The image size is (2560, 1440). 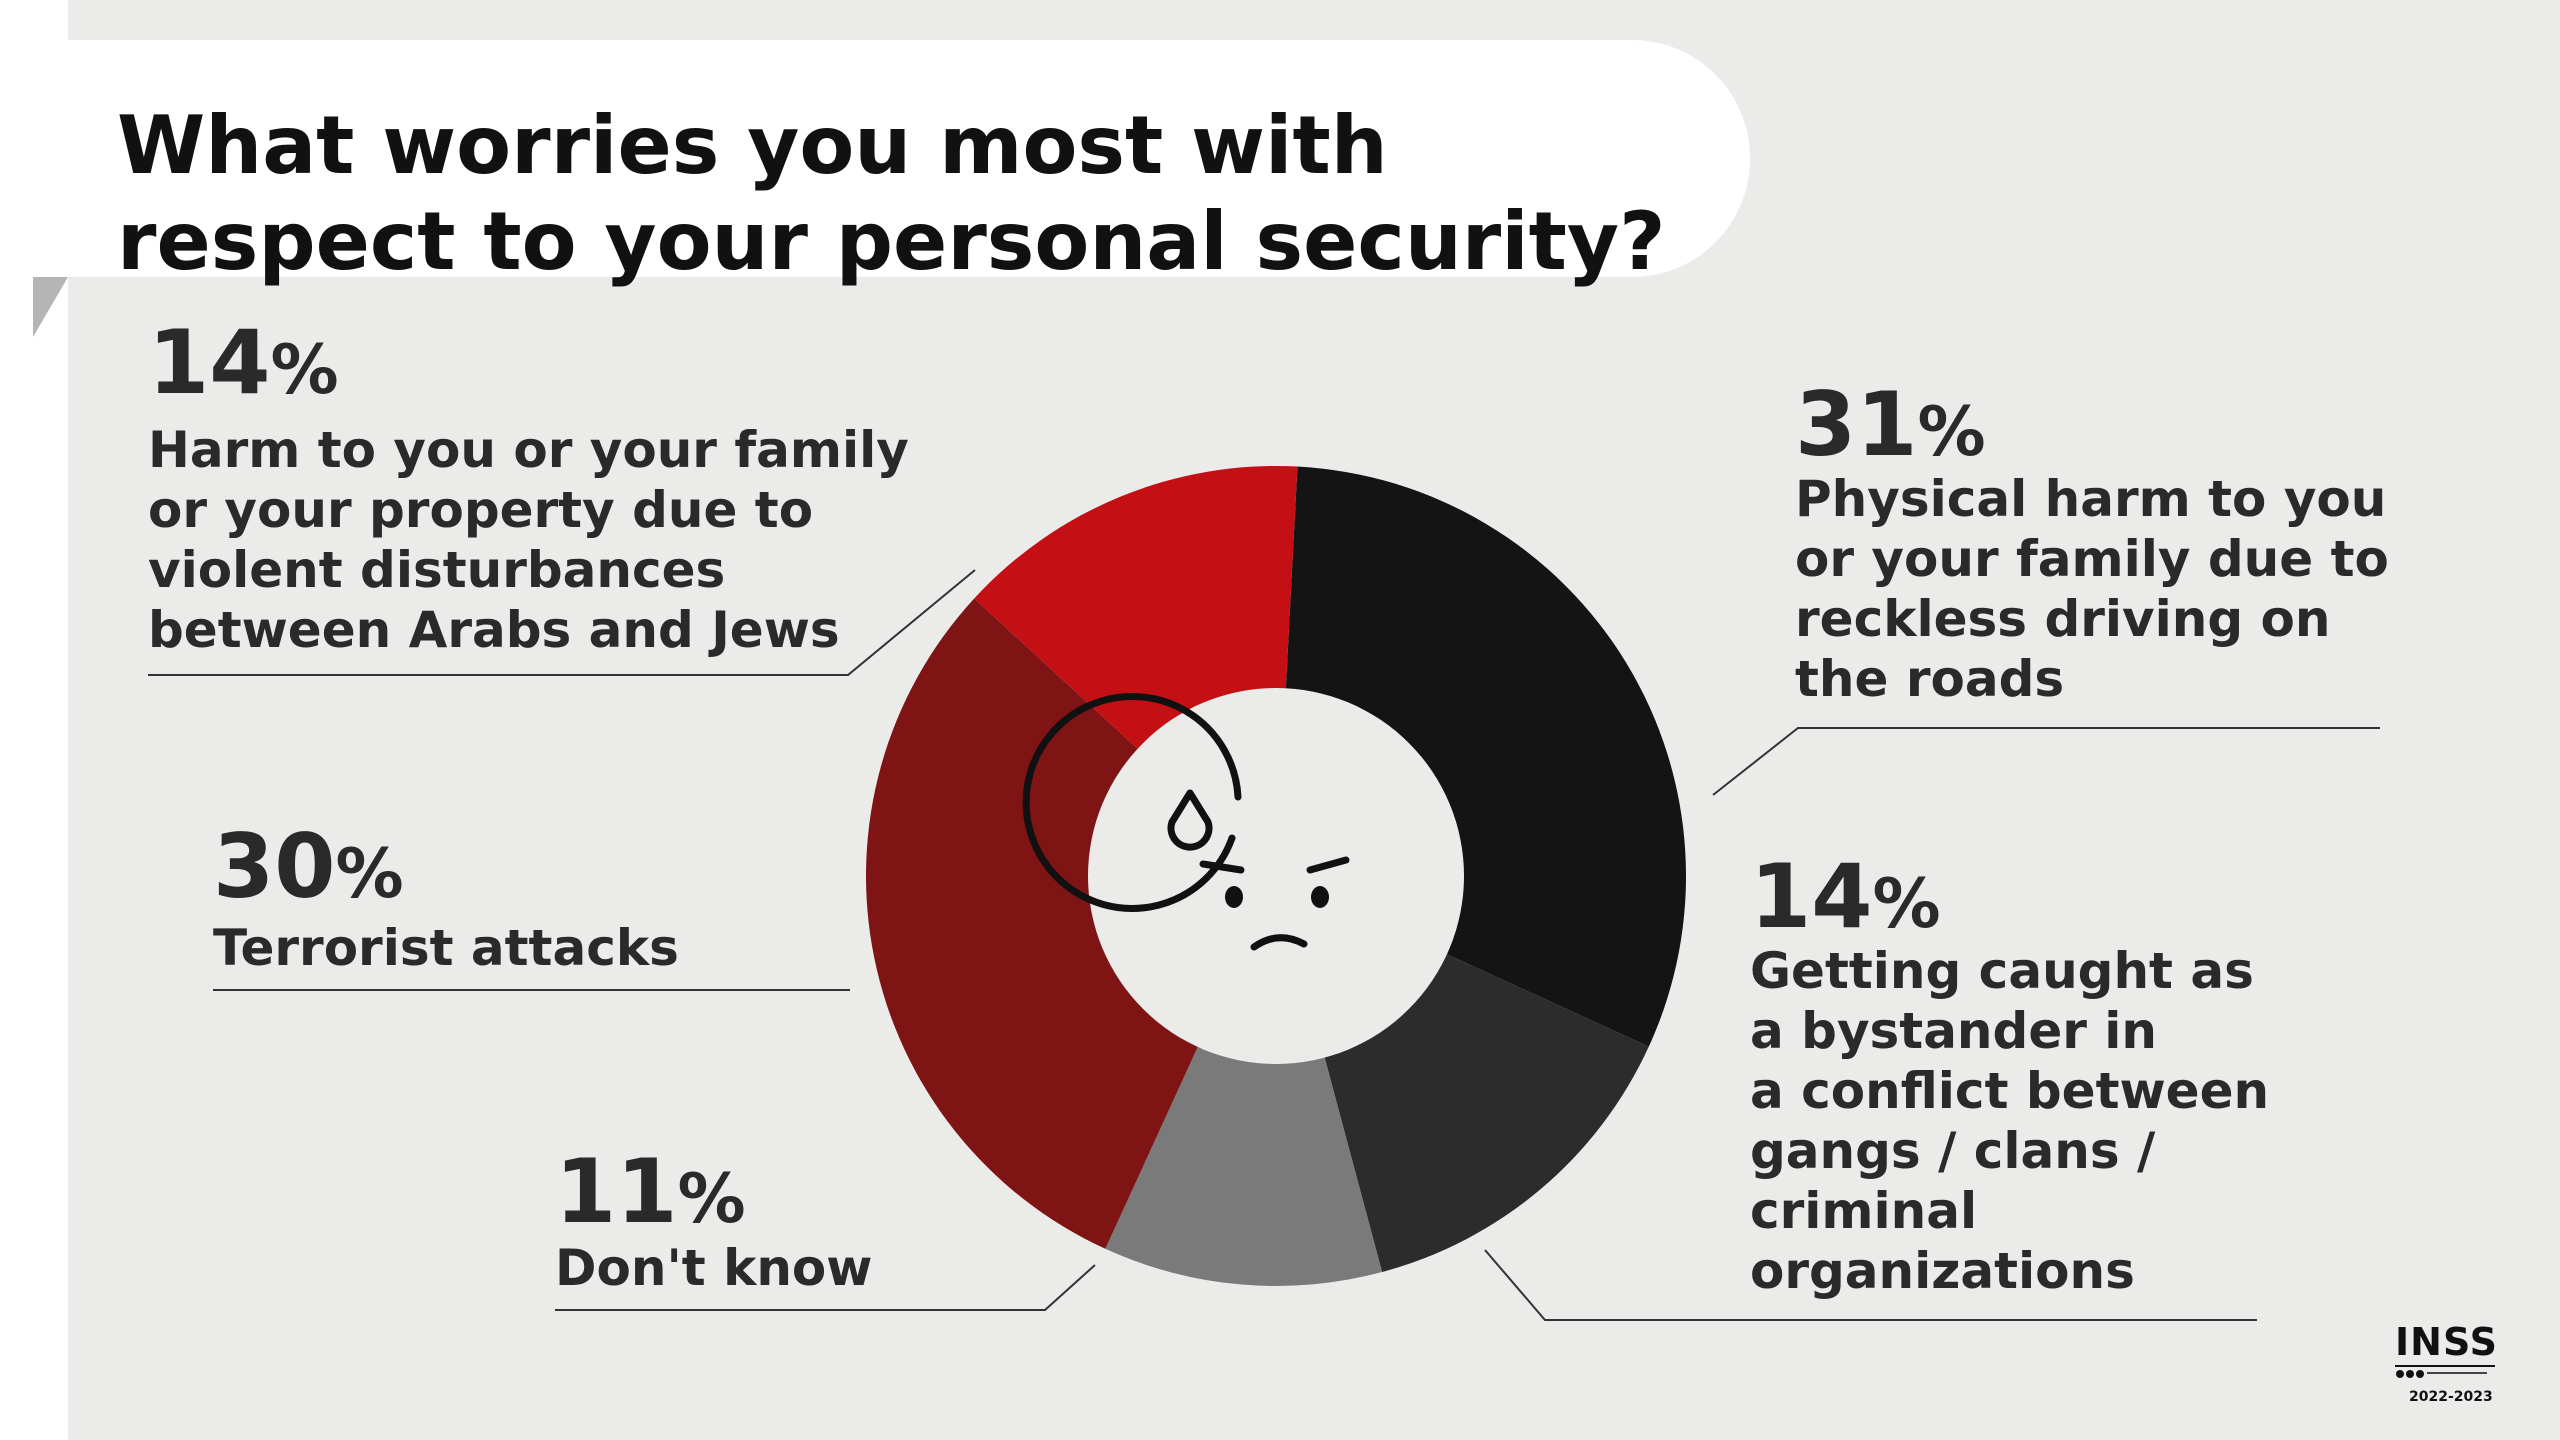 I want to click on title-banner-tail, so click(x=50, y=307).